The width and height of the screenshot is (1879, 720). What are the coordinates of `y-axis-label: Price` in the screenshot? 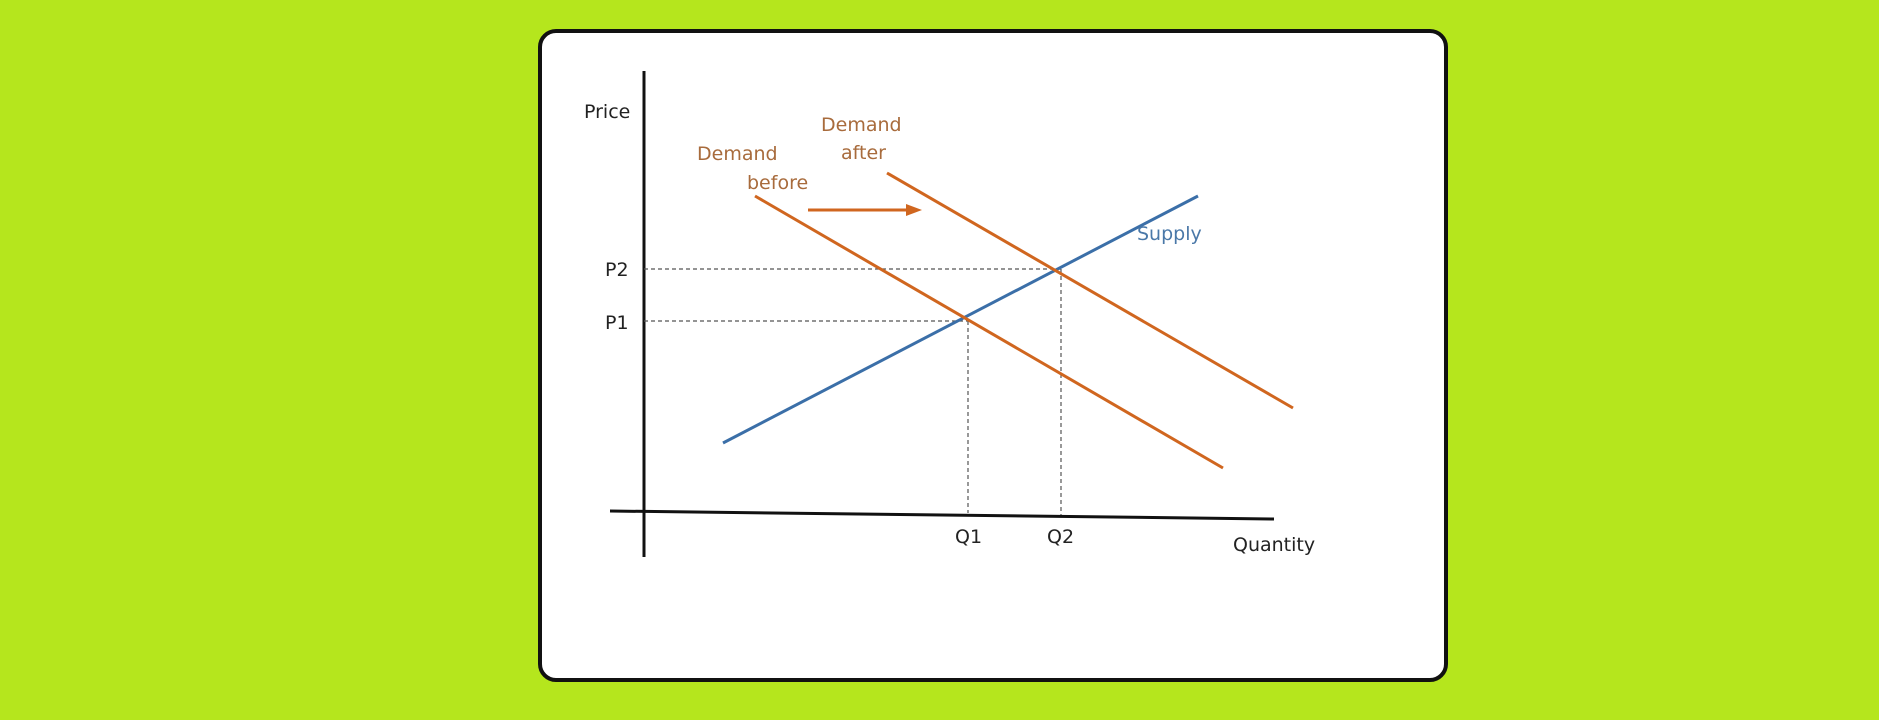 It's located at (607, 112).